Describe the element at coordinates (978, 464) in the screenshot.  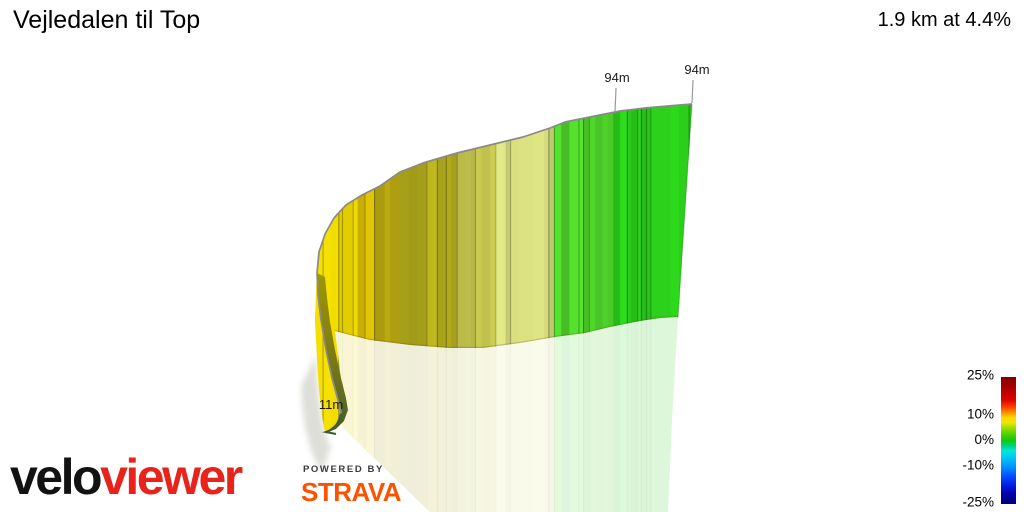
I see `legend-label: -10%` at that location.